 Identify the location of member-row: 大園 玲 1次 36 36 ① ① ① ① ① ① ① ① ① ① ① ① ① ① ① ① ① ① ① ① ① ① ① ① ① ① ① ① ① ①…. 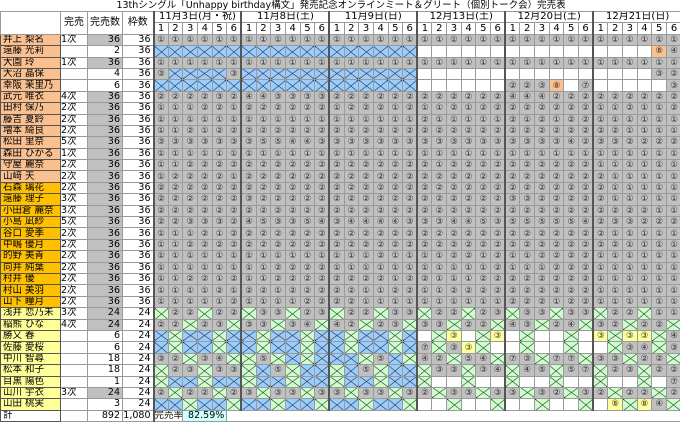
(340, 62).